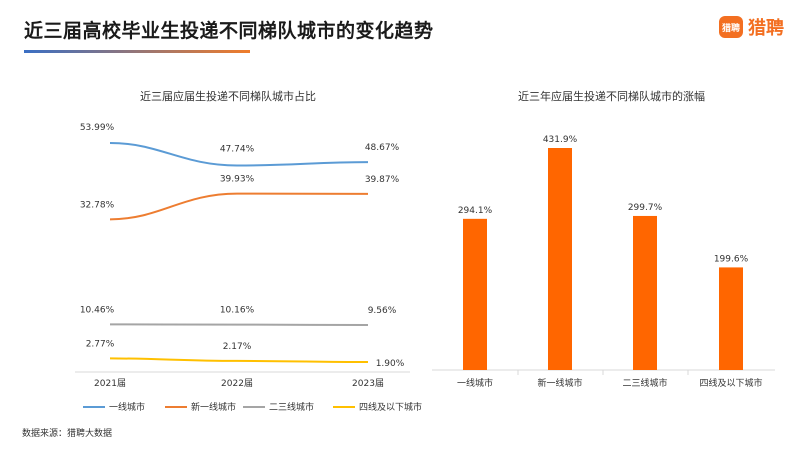 This screenshot has width=800, height=450. I want to click on x-tick-label: 二三线城市, so click(644, 383).